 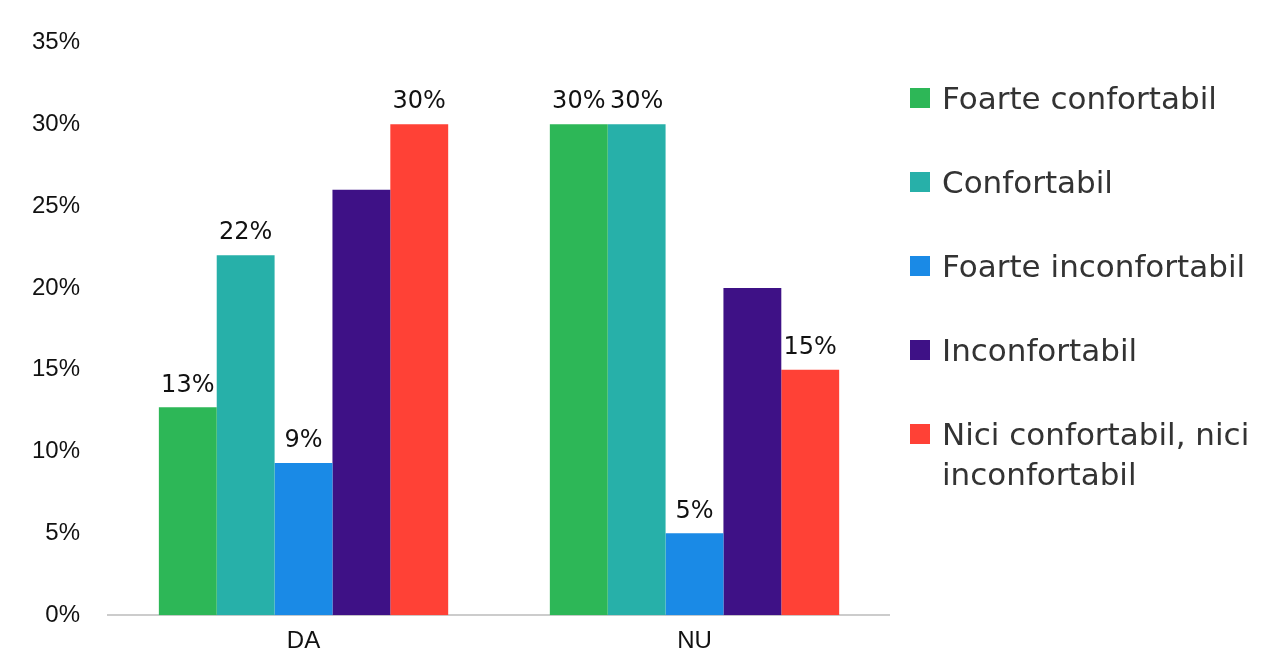 I want to click on y-tick-label: 10%, so click(x=56, y=450).